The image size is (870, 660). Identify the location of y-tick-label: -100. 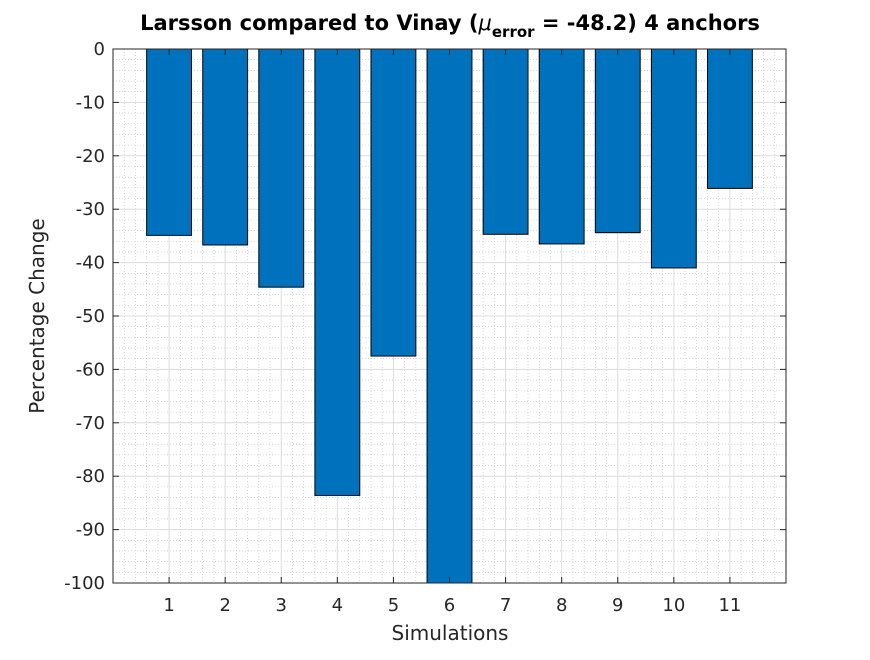
(84, 583).